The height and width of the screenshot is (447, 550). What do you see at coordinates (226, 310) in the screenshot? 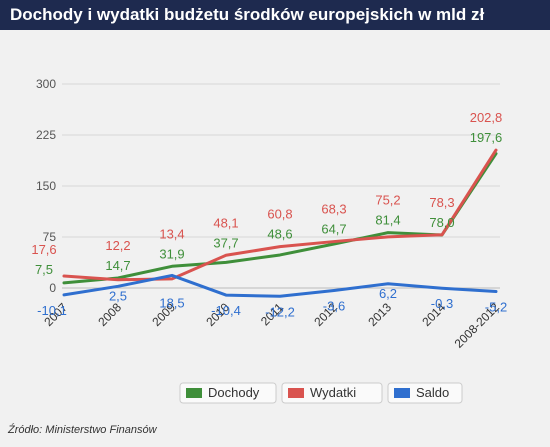
I see `data-label-saldo: -10,4` at bounding box center [226, 310].